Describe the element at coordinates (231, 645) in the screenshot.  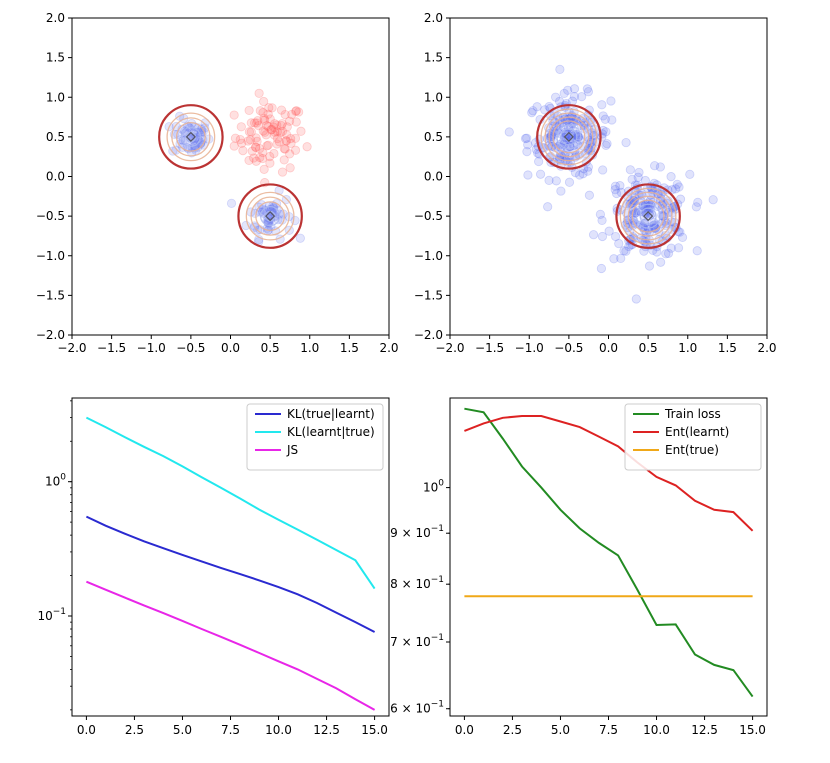
I see `series-line-js` at that location.